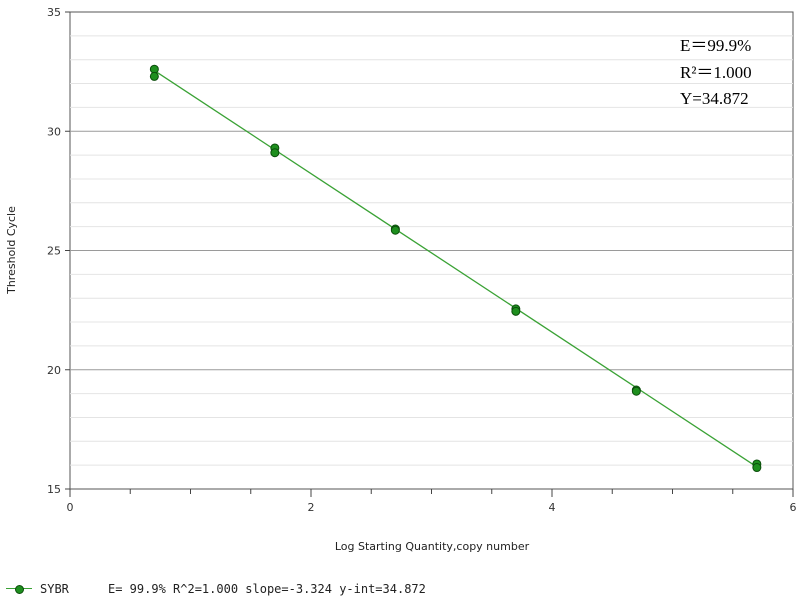 Image resolution: width=800 pixels, height=603 pixels. I want to click on y-tick-label: 15, so click(54, 489).